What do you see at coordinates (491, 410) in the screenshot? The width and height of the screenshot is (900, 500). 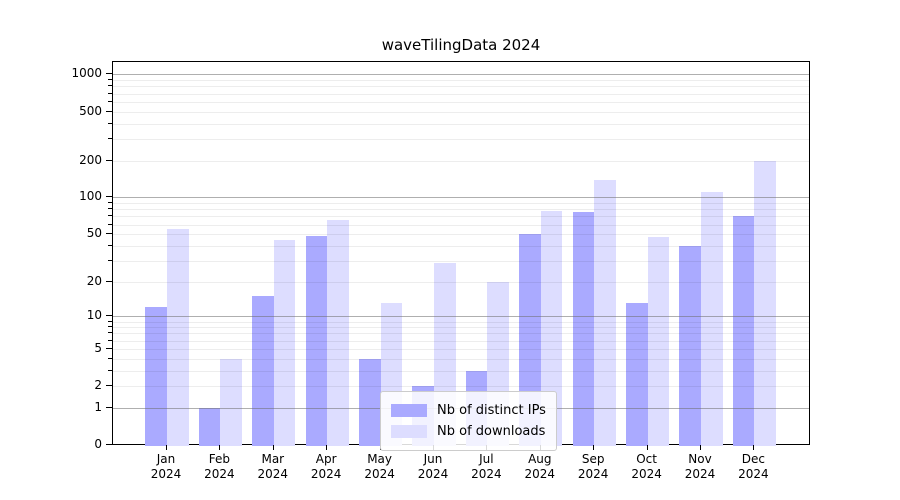 I see `legend-label-distinct-ips: Nb of distinct IPs` at bounding box center [491, 410].